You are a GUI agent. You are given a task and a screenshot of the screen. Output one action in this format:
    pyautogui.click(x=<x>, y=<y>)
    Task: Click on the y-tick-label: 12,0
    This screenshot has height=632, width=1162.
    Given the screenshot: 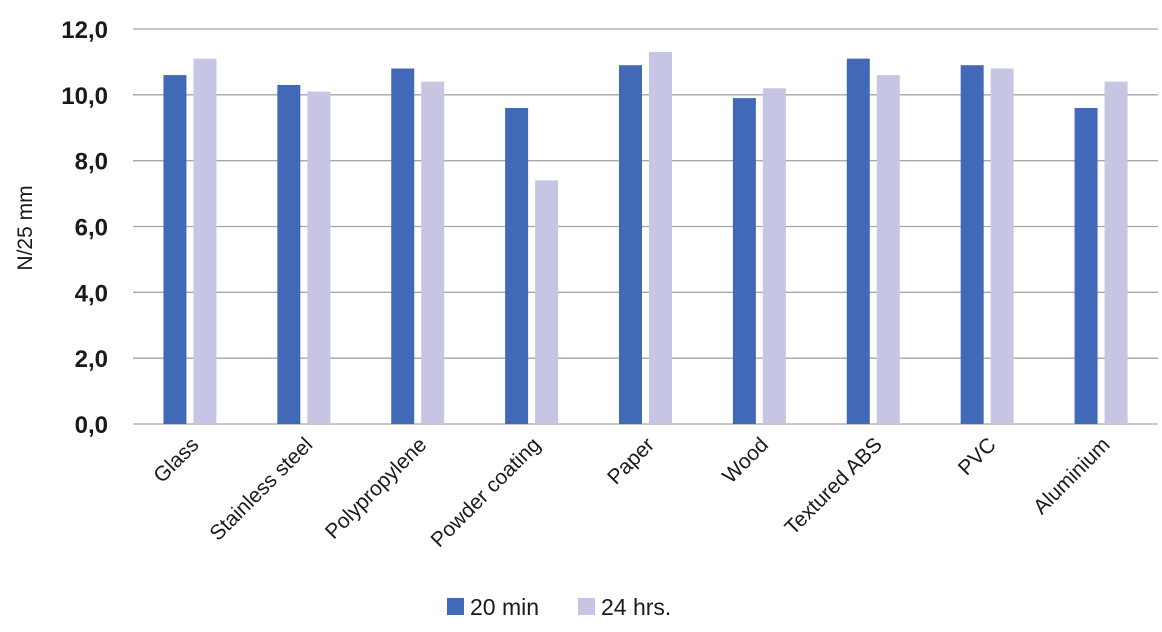 What is the action you would take?
    pyautogui.click(x=84, y=30)
    